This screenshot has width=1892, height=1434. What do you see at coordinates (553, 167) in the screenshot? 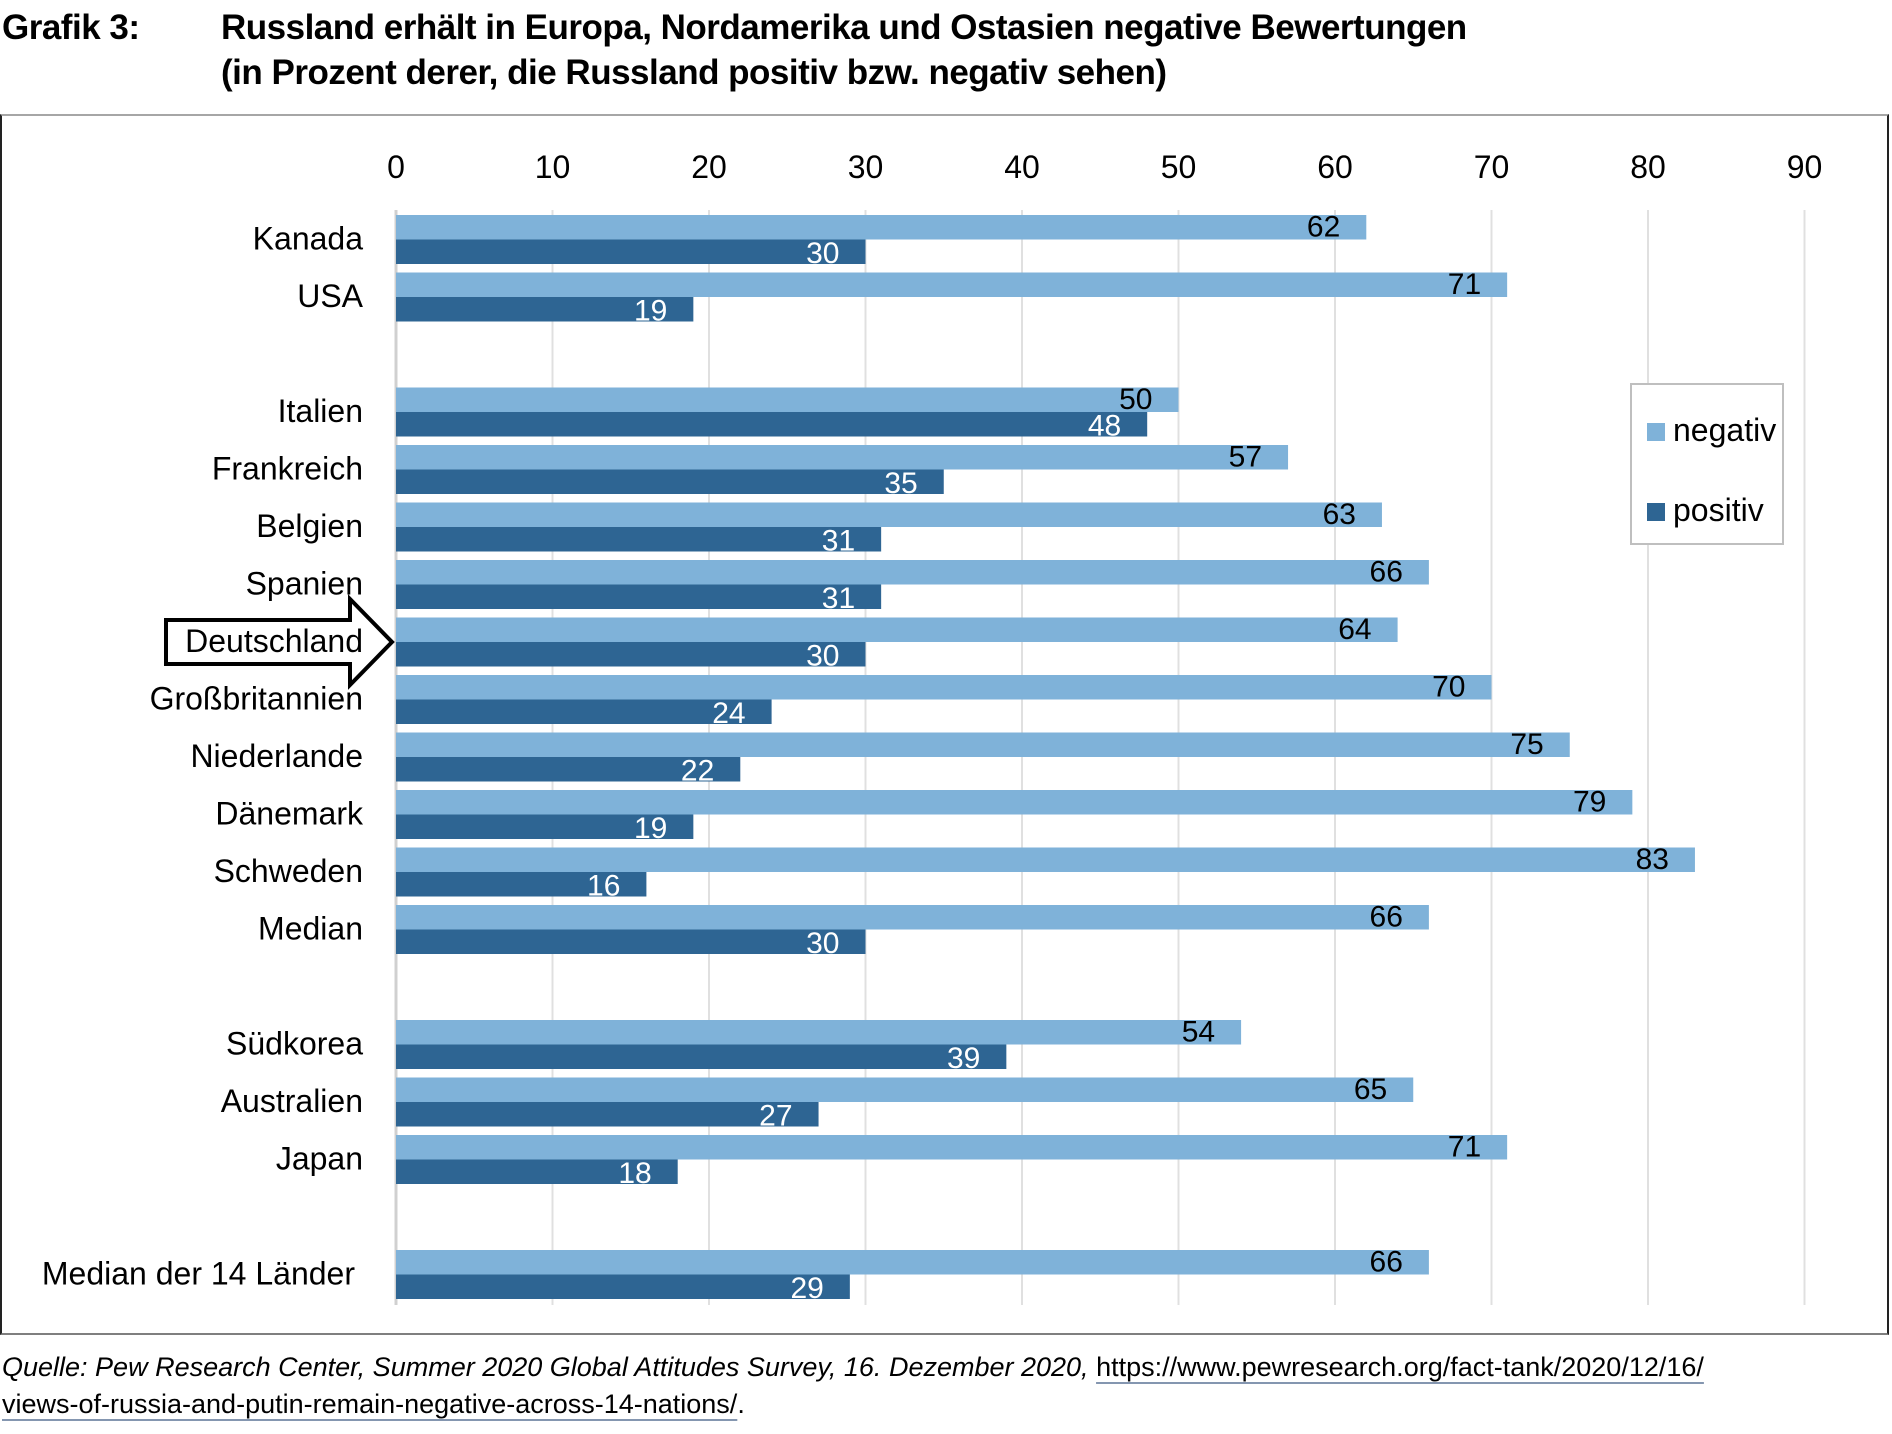
I see `x-tick-label: 10` at bounding box center [553, 167].